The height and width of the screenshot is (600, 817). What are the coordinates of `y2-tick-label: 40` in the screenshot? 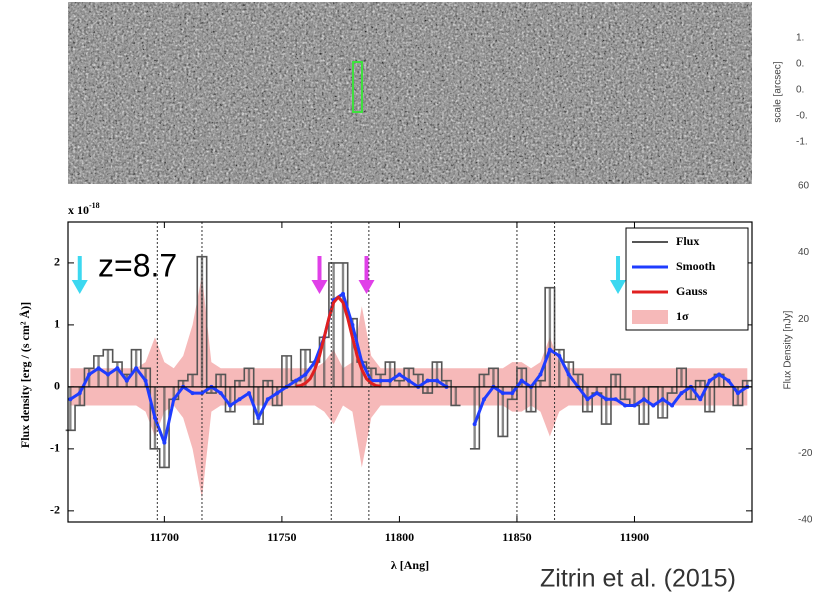 It's located at (804, 252).